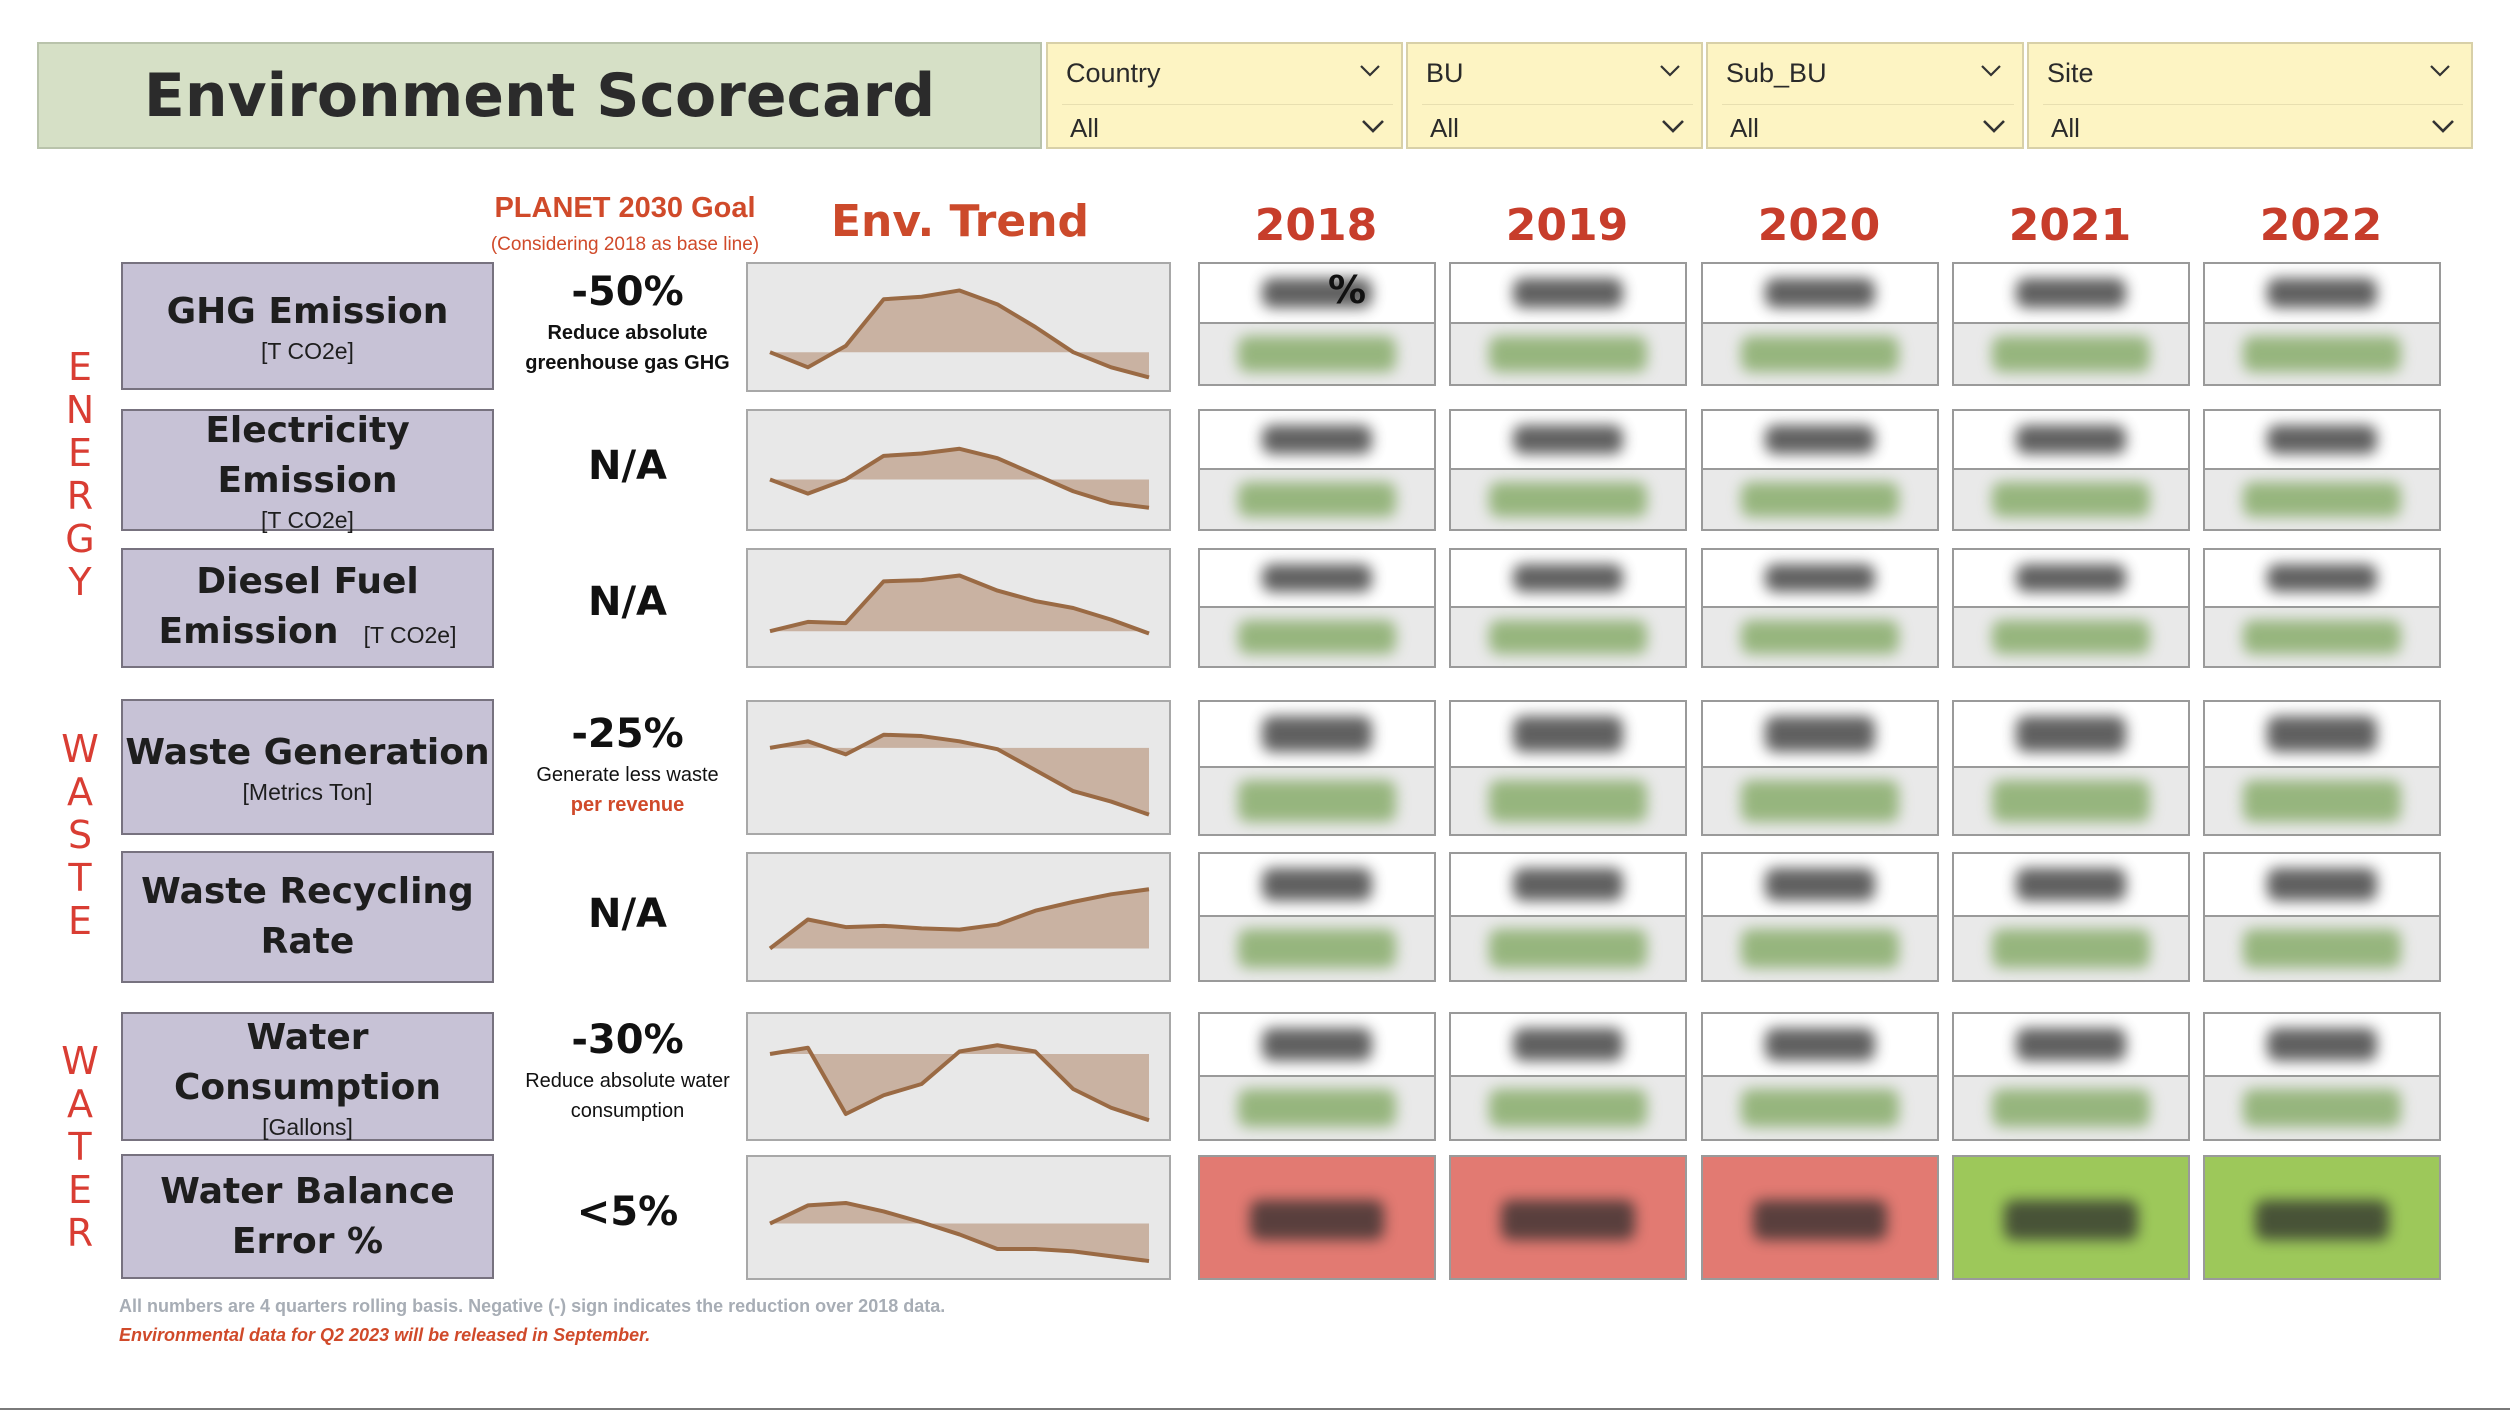  What do you see at coordinates (2070, 225) in the screenshot?
I see `year-header-2021: 2021` at bounding box center [2070, 225].